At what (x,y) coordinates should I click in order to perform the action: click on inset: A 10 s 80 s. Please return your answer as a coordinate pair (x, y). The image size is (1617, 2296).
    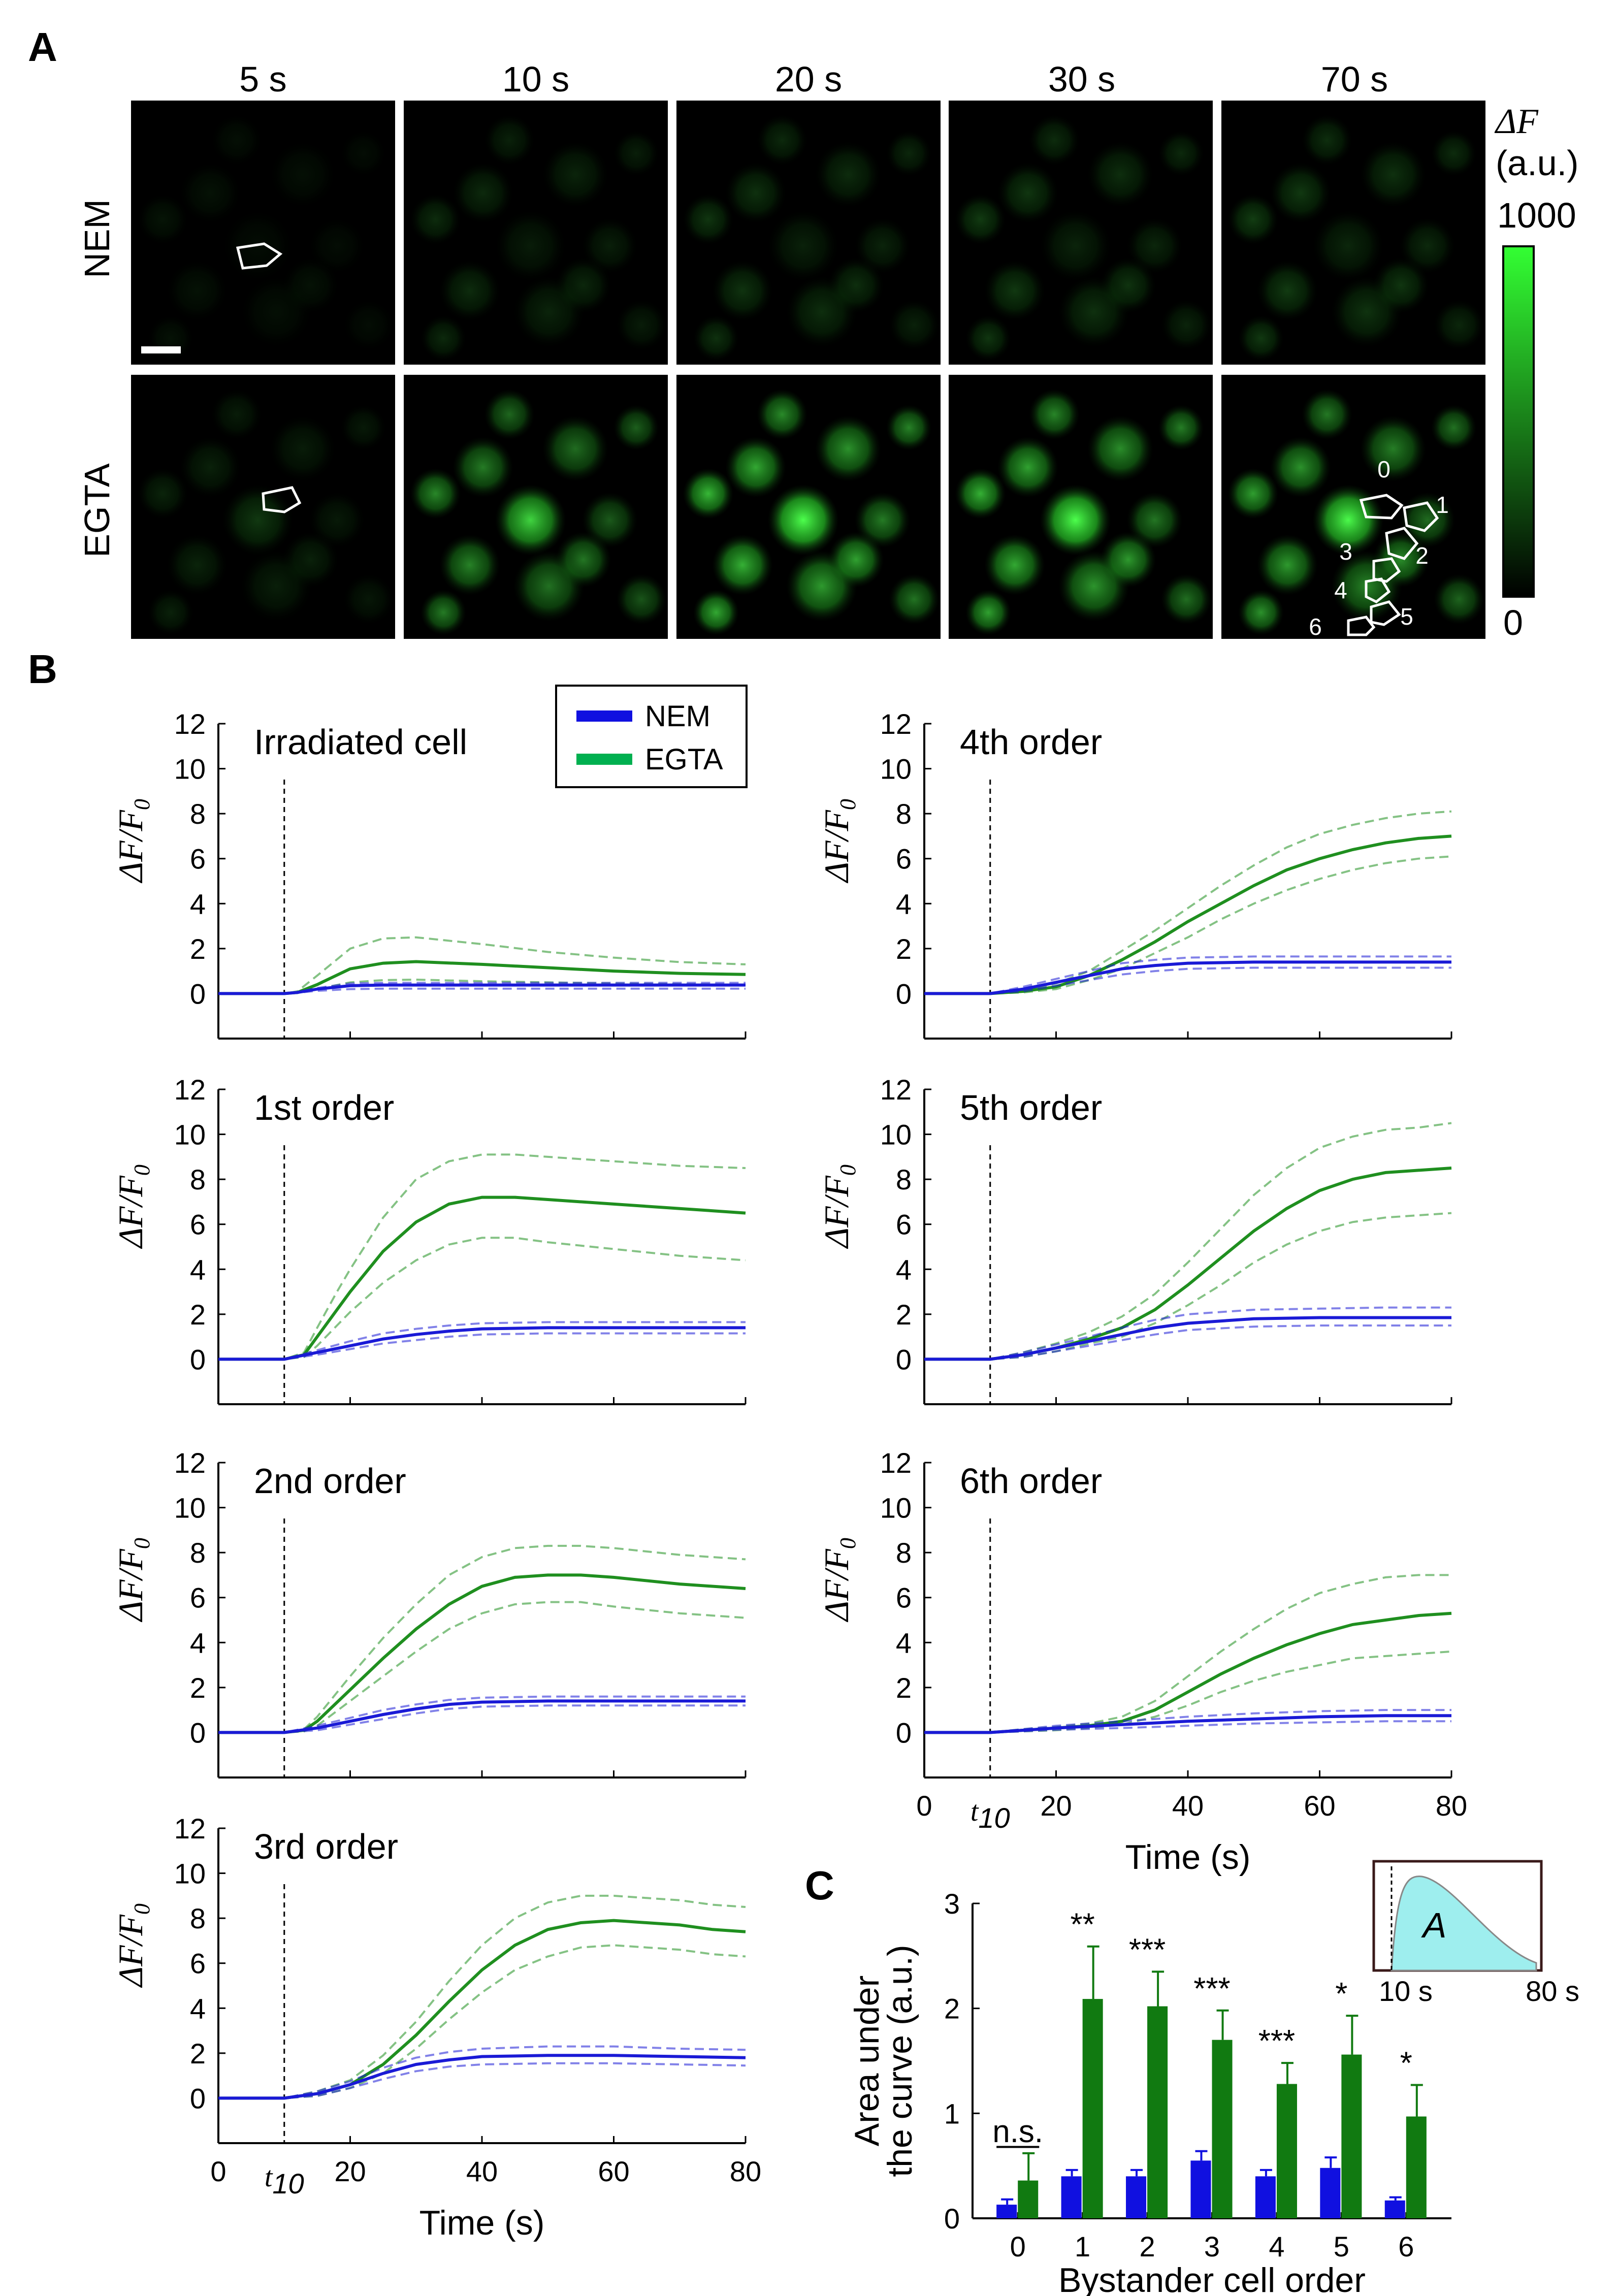
    Looking at the image, I should click on (1475, 1933).